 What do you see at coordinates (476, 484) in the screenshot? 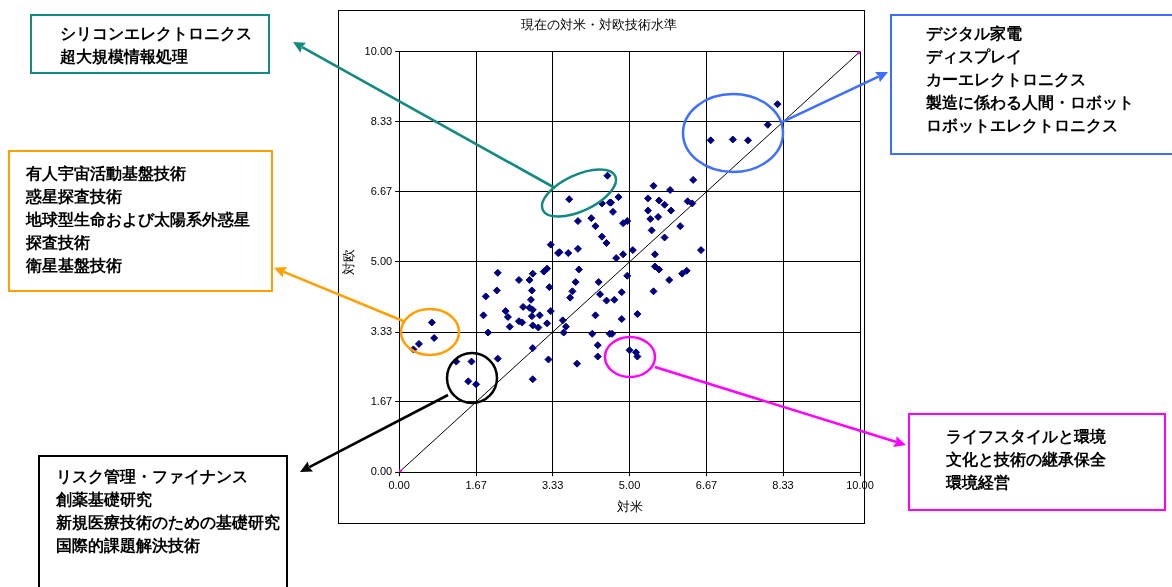
I see `x-tick-label: 1.67` at bounding box center [476, 484].